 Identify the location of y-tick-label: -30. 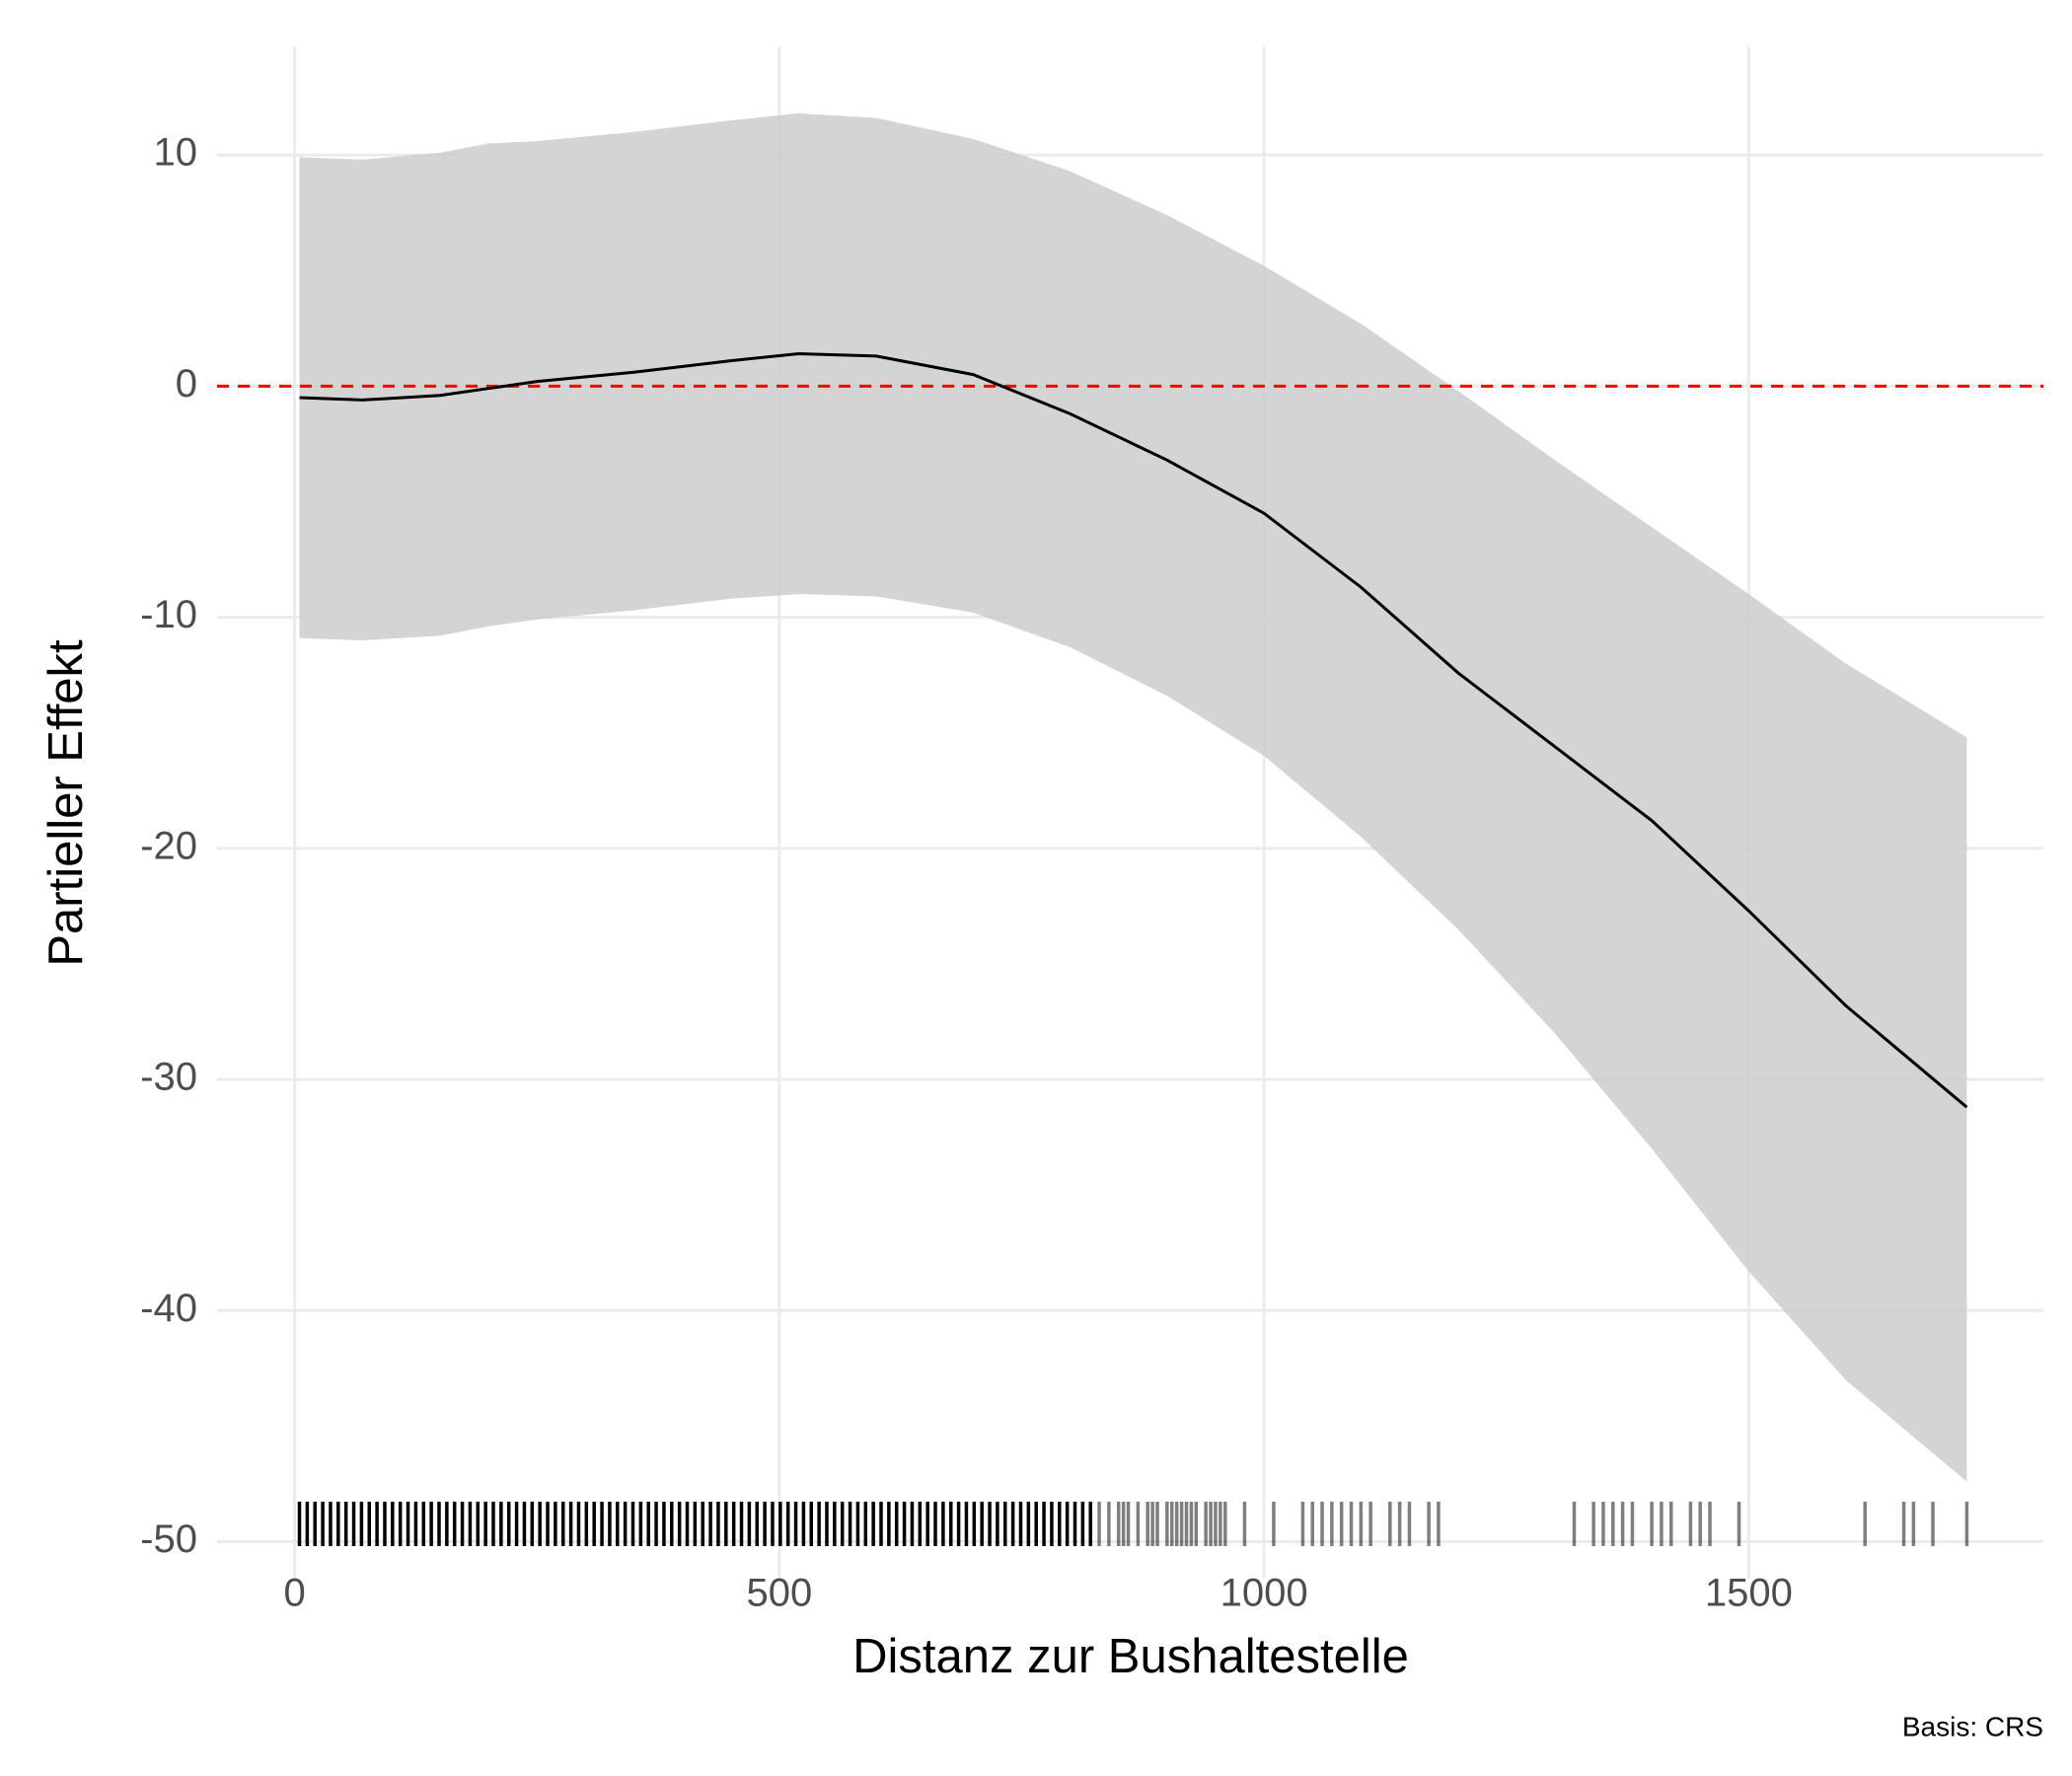
(168, 1077).